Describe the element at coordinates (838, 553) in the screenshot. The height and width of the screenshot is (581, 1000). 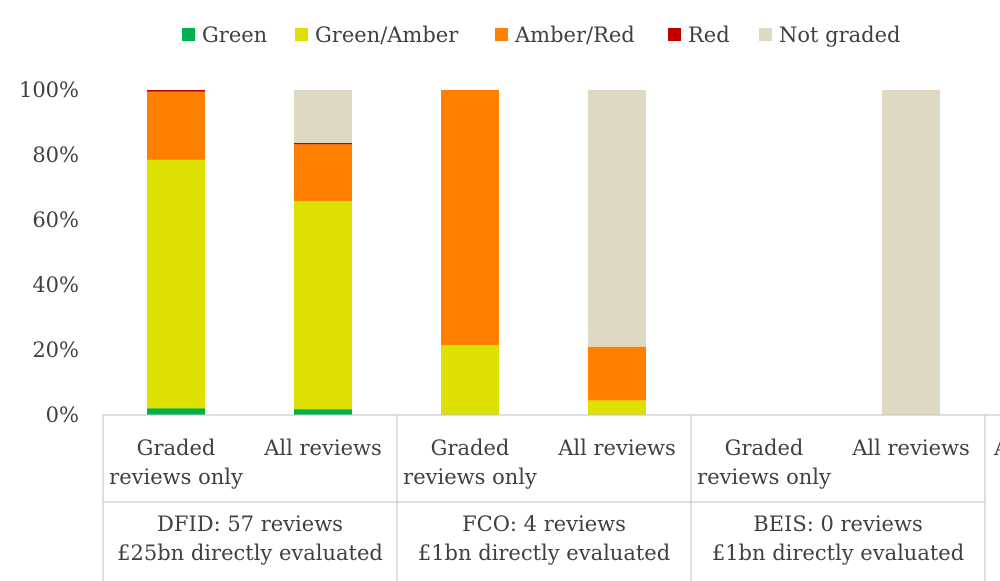
I see `group-sublabel-2: £1bn directly evaluated` at that location.